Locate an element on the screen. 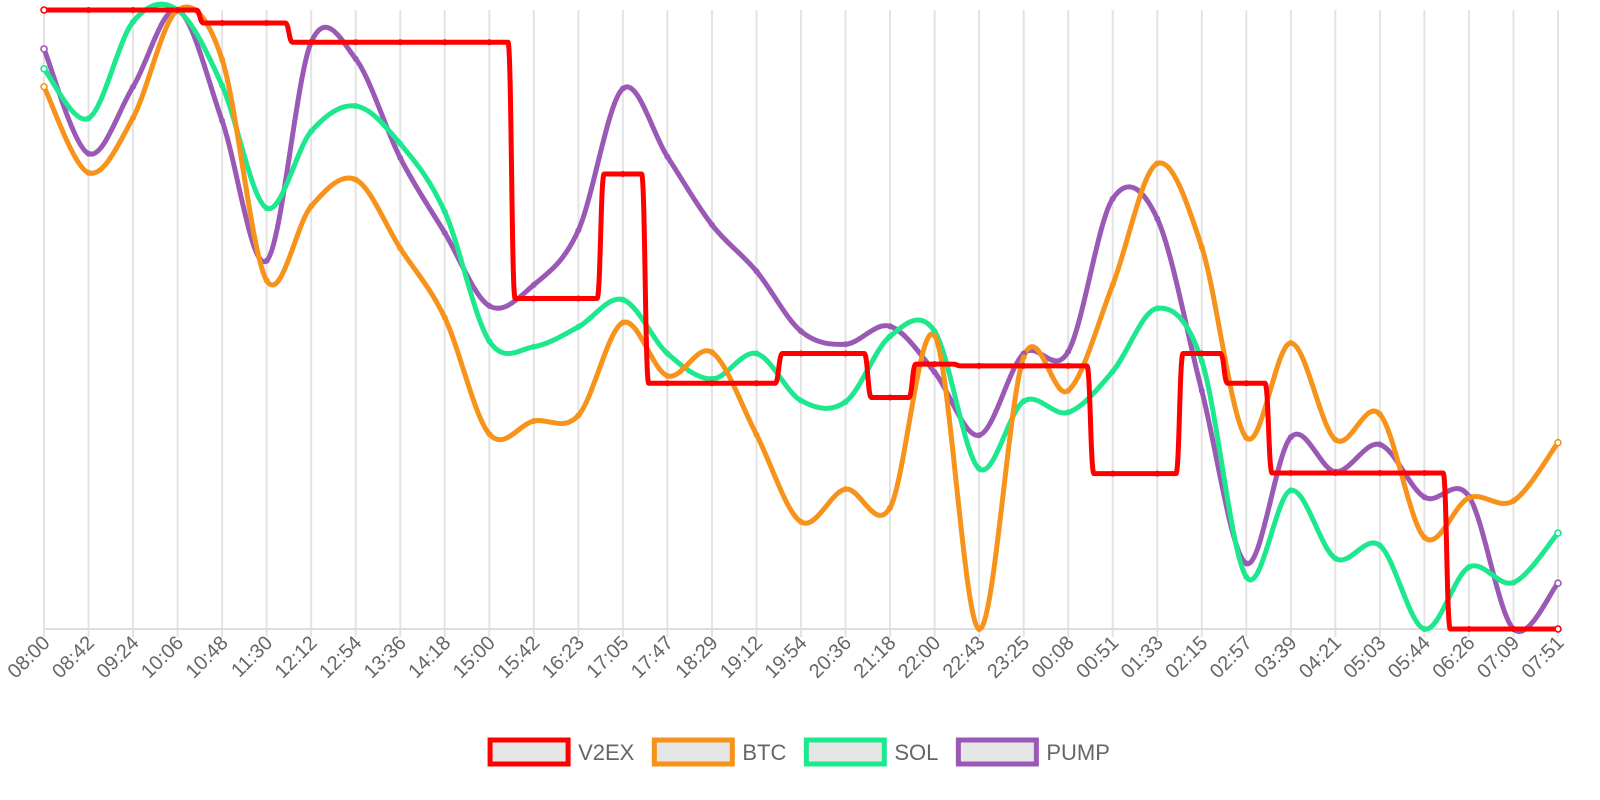 Image resolution: width=1600 pixels, height=800 pixels. x-tick-label: 01:33 is located at coordinates (1142, 657).